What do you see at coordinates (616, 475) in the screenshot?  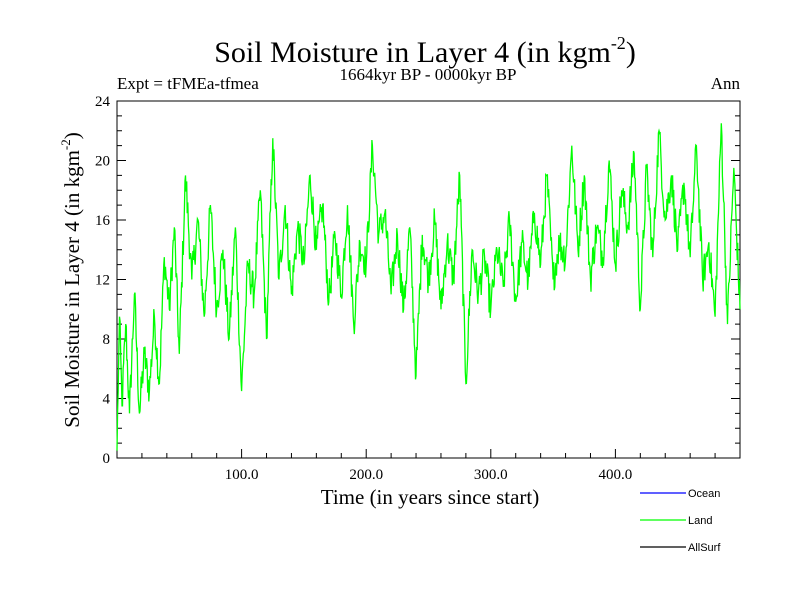 I see `x-tick-label: 400.0` at bounding box center [616, 475].